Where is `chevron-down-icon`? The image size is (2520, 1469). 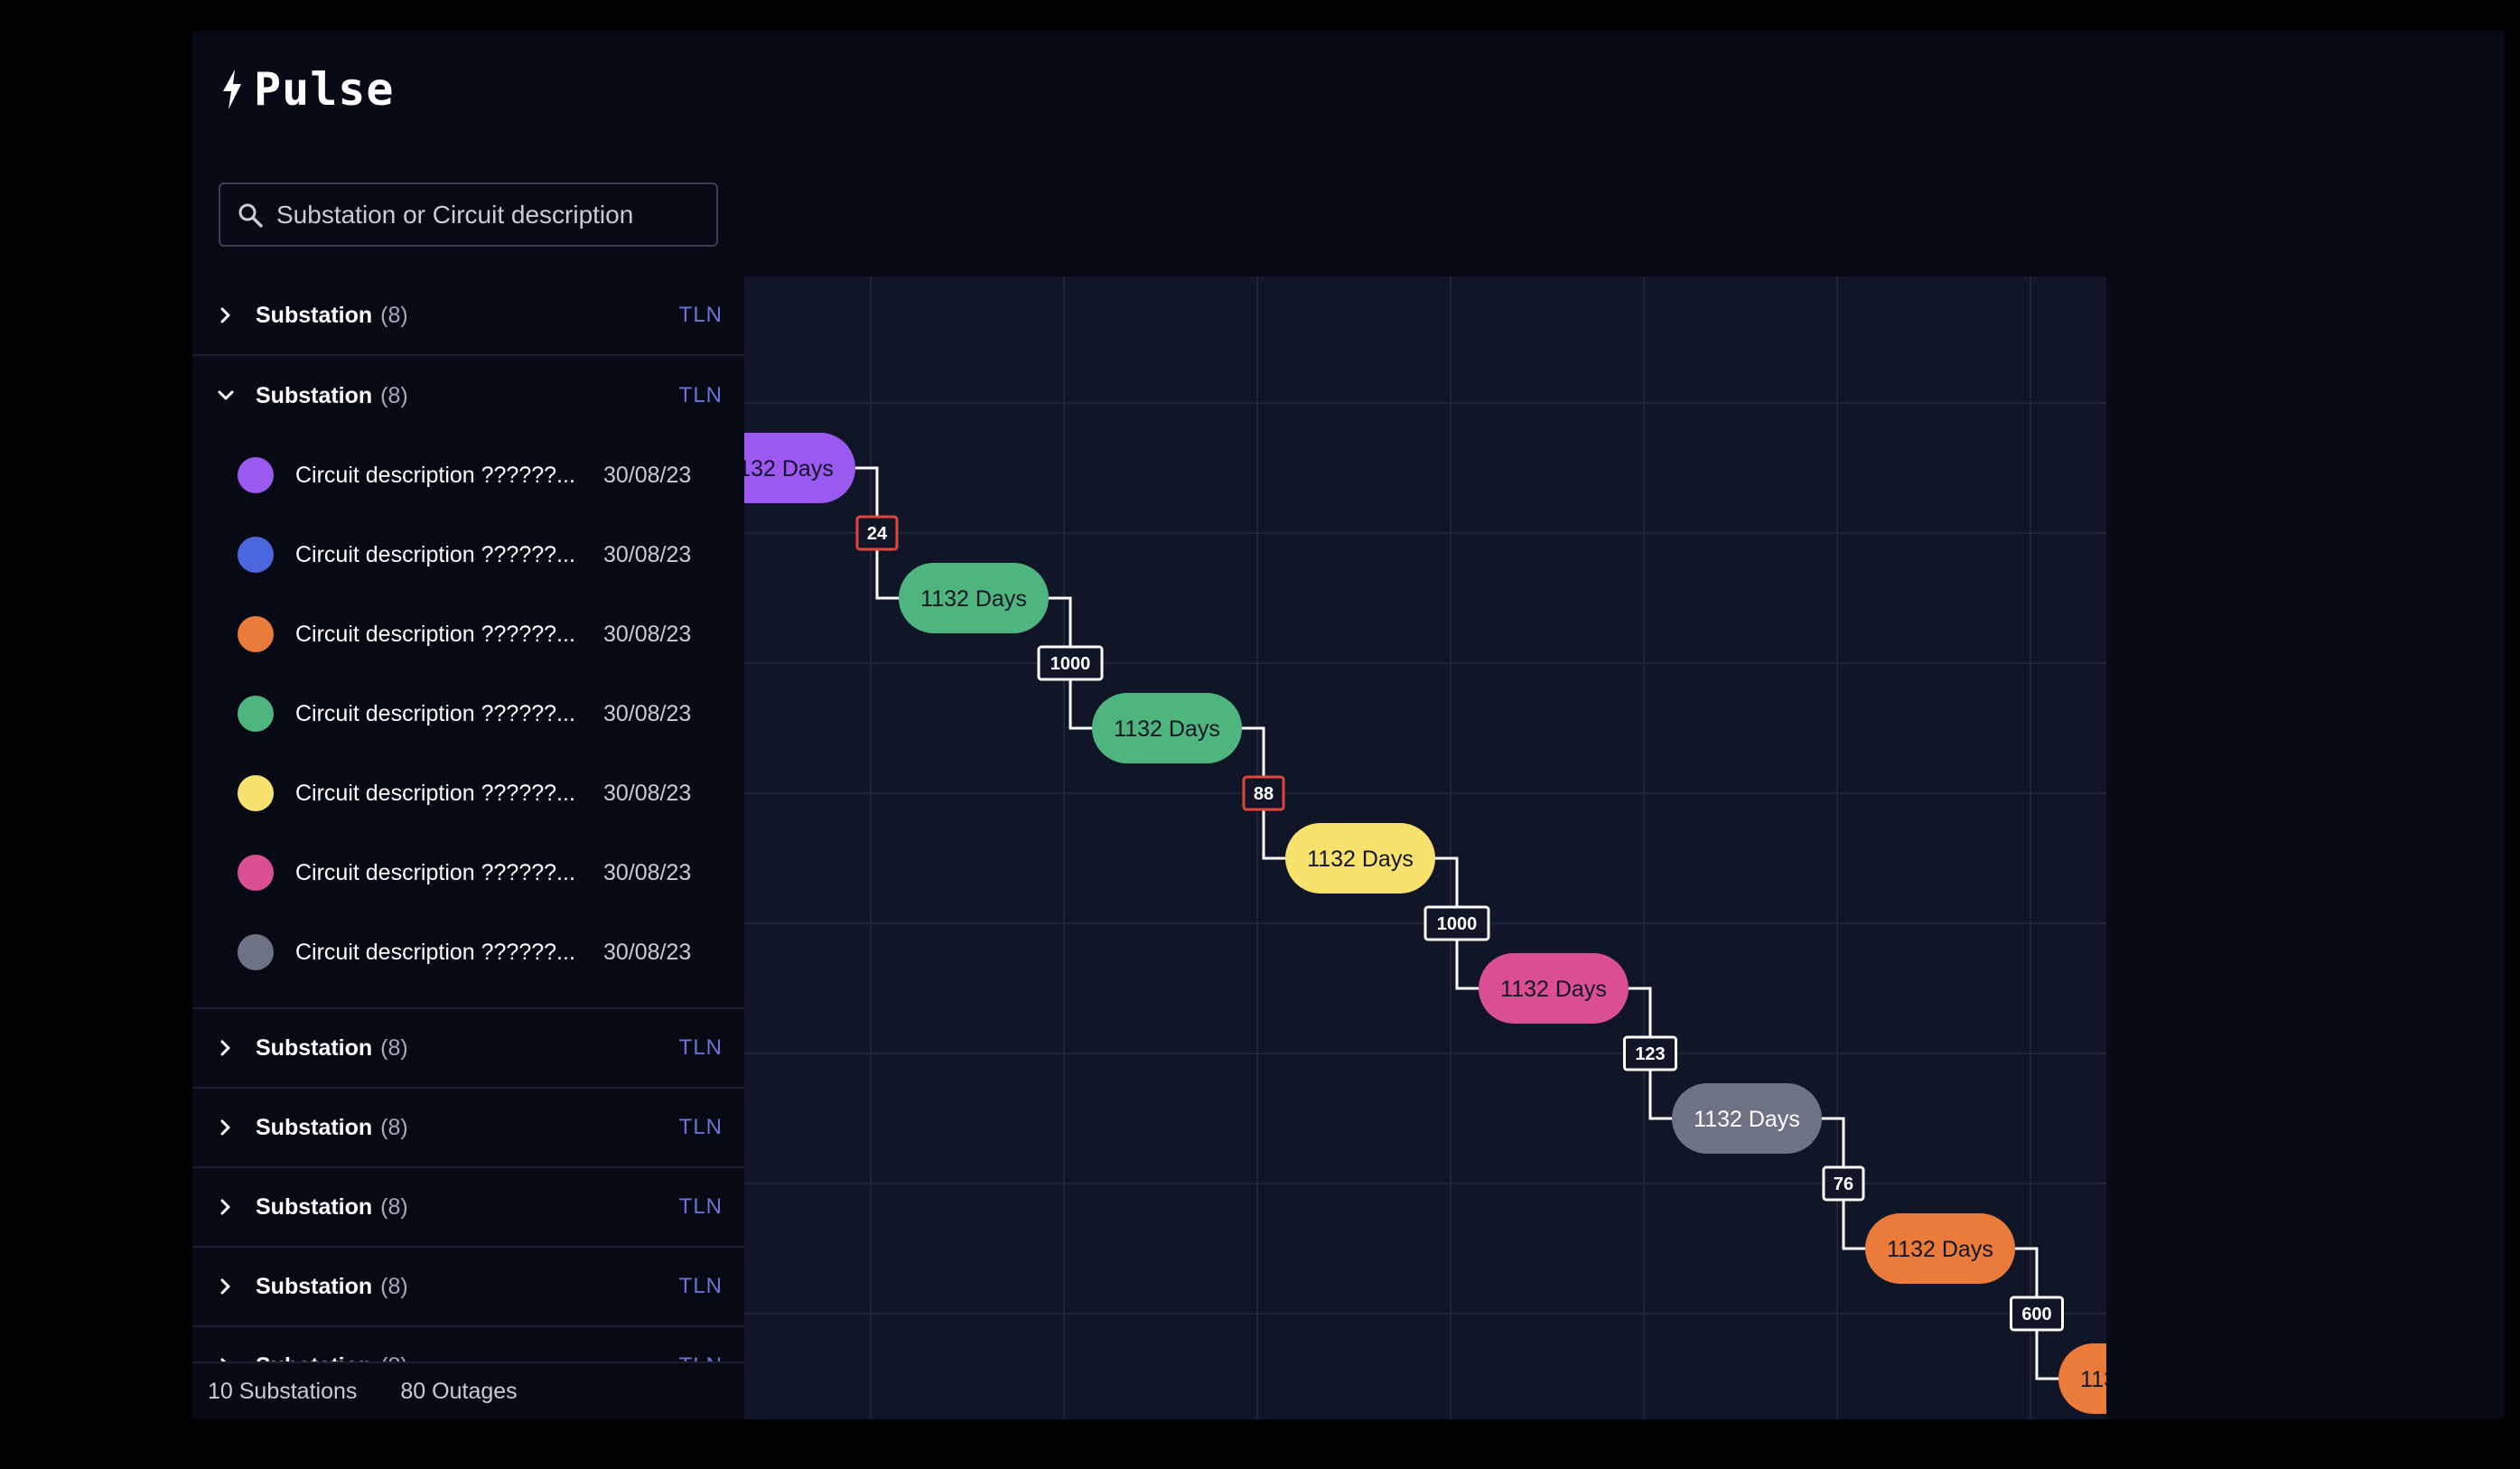
chevron-down-icon is located at coordinates (226, 395).